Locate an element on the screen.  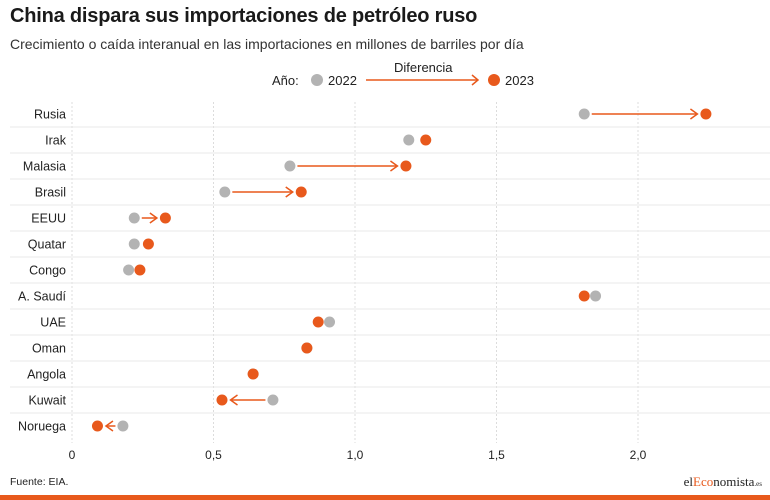
legend-2023-label: 2023 is located at coordinates (519, 80).